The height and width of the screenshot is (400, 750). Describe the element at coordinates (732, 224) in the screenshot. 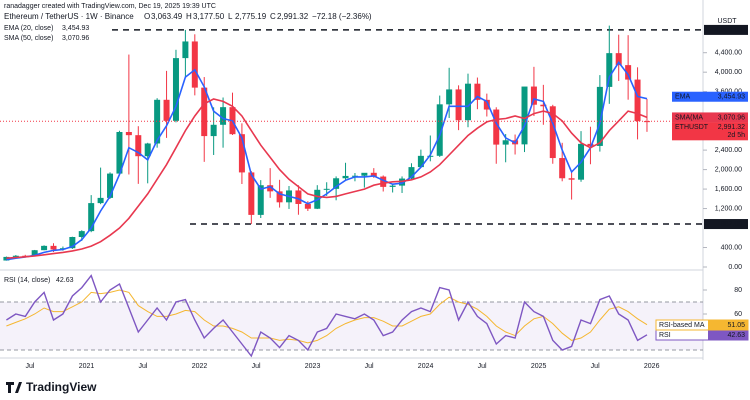

I see `level-label: 882.00` at that location.